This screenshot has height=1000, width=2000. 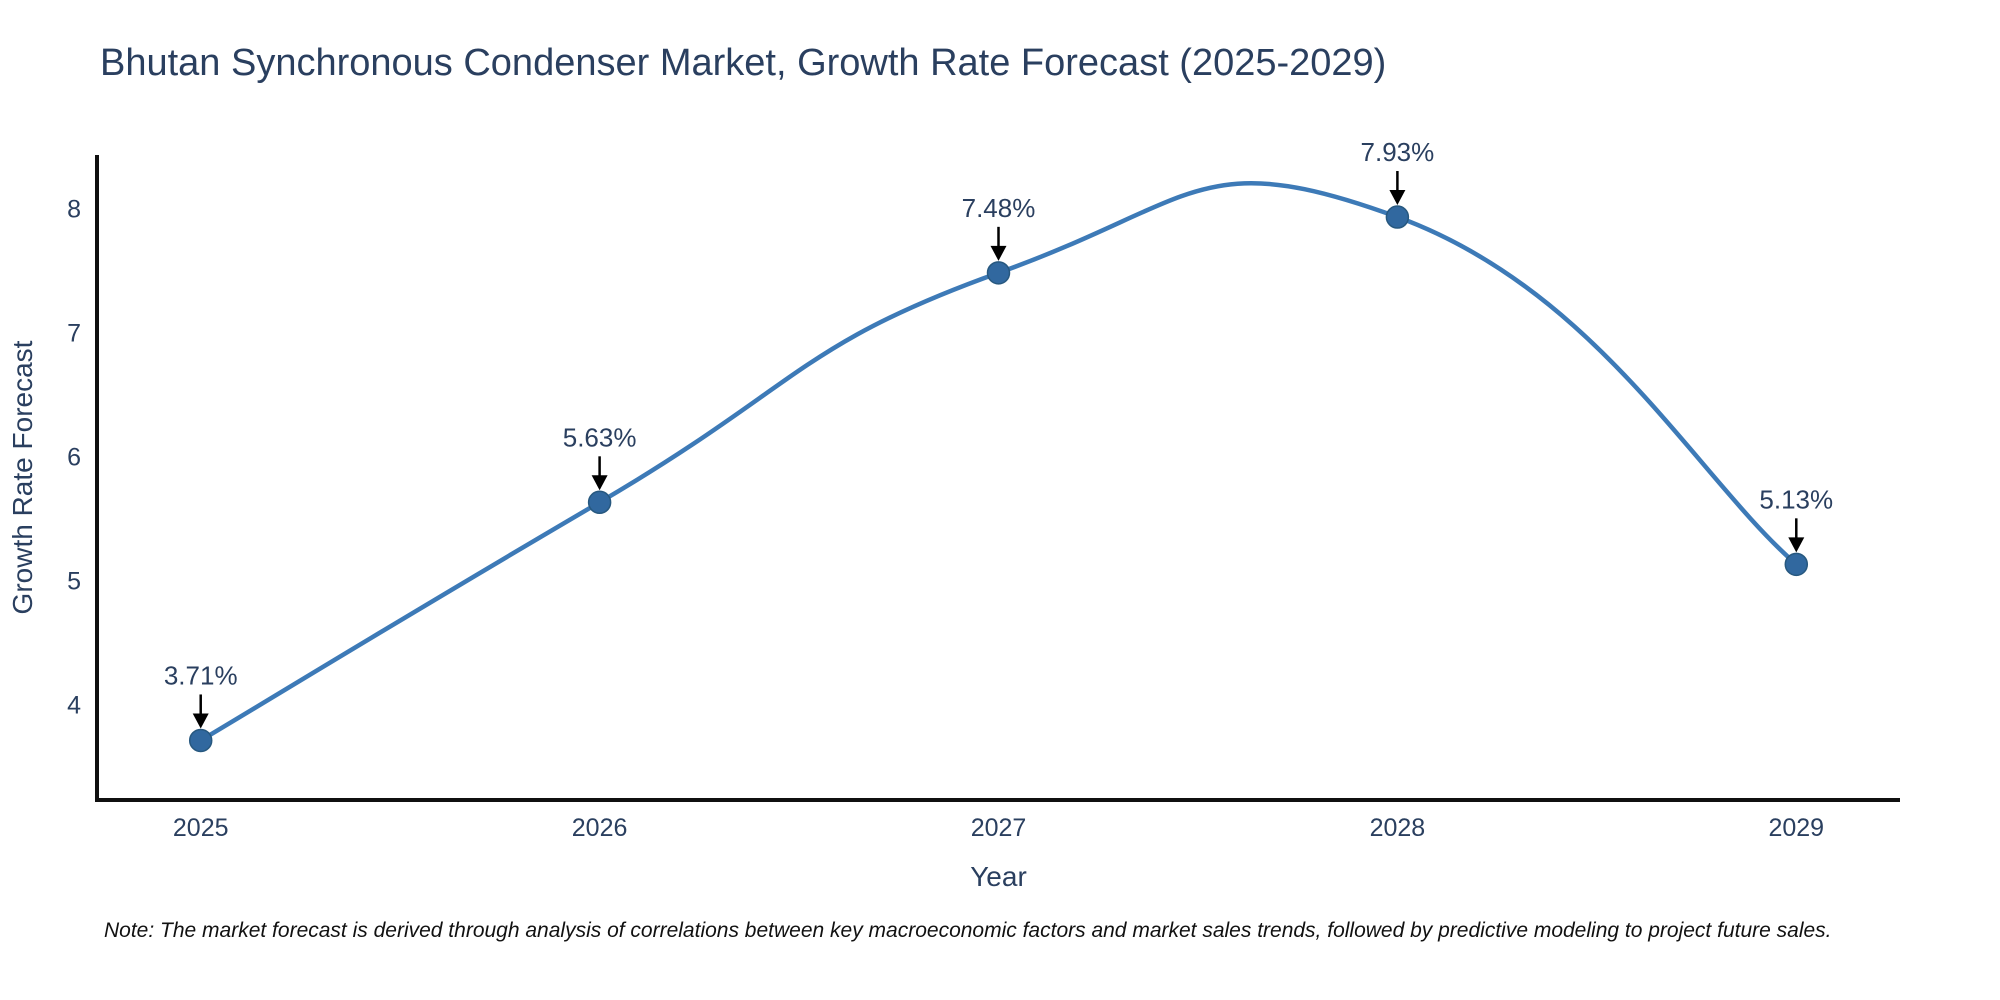 What do you see at coordinates (600, 828) in the screenshot?
I see `x-tick-label: 2026` at bounding box center [600, 828].